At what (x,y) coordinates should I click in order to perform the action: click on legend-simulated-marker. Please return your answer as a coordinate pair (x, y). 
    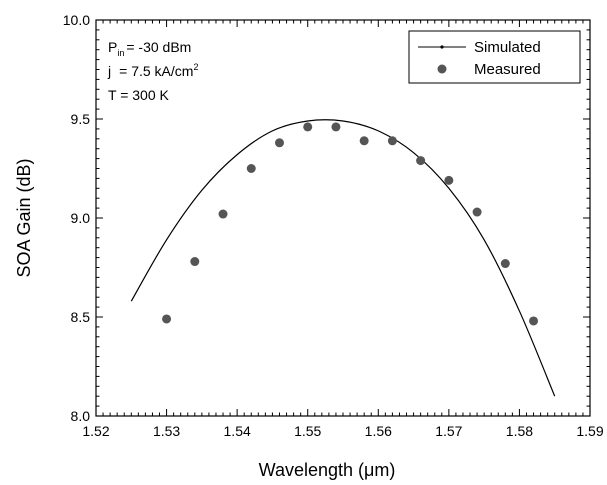
    Looking at the image, I should click on (442, 47).